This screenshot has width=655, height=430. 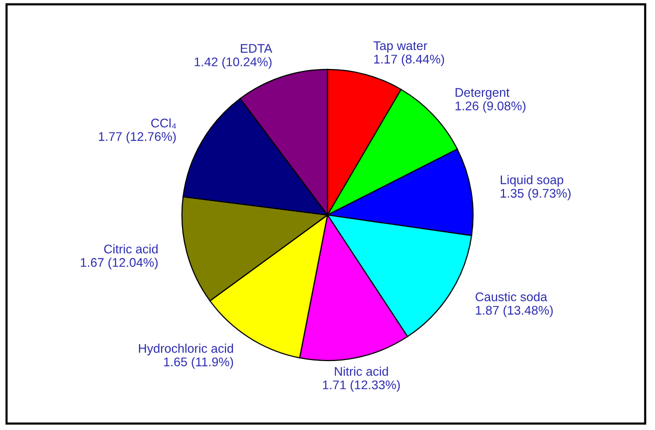 I want to click on data-label: 1.77 (12.76%), so click(x=137, y=138).